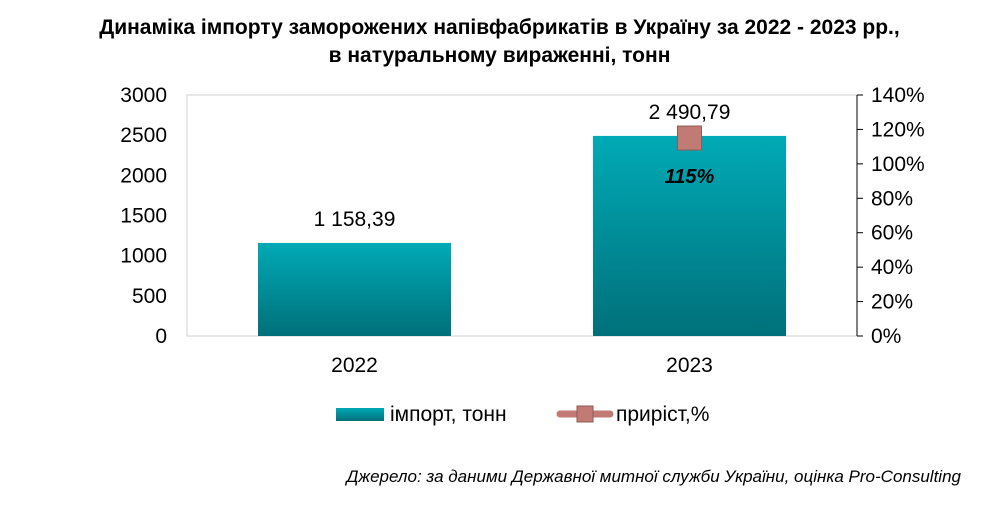  Describe the element at coordinates (355, 219) in the screenshot. I see `bar-value-label: 1 158,39` at that location.